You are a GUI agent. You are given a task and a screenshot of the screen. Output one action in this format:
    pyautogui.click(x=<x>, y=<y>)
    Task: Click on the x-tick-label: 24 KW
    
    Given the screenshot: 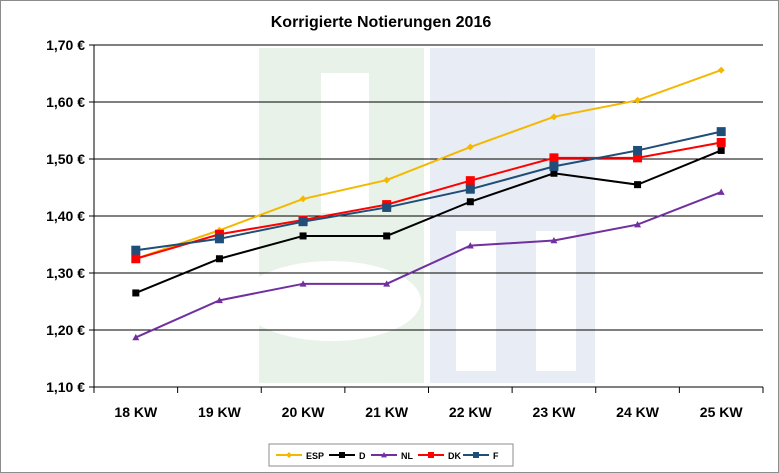 What is the action you would take?
    pyautogui.click(x=638, y=412)
    